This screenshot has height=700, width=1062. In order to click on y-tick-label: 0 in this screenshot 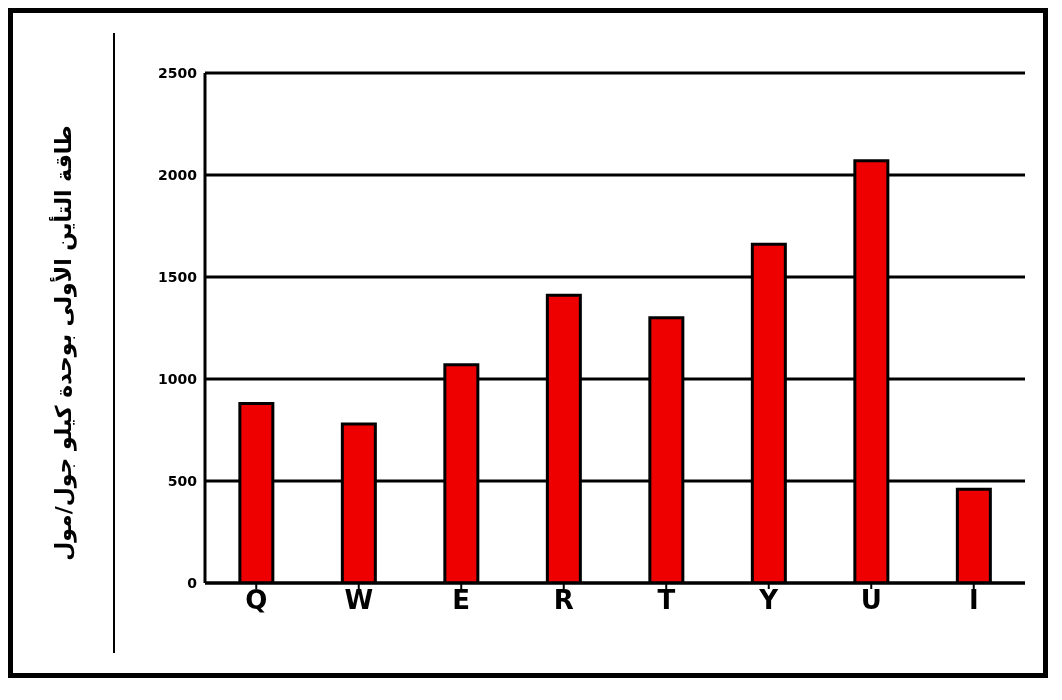, I will do `click(192, 582)`.